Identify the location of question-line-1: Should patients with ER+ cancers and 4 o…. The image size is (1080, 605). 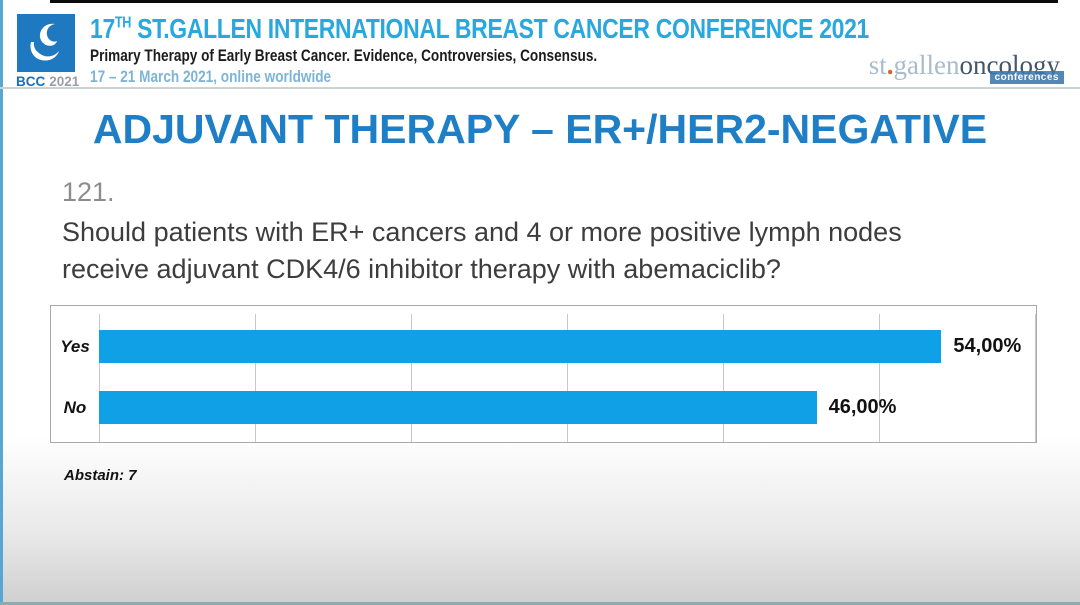
(482, 232).